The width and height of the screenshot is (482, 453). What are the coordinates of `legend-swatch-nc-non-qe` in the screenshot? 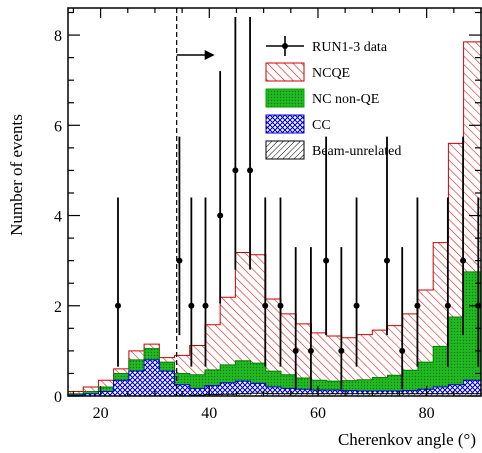 It's located at (285, 98).